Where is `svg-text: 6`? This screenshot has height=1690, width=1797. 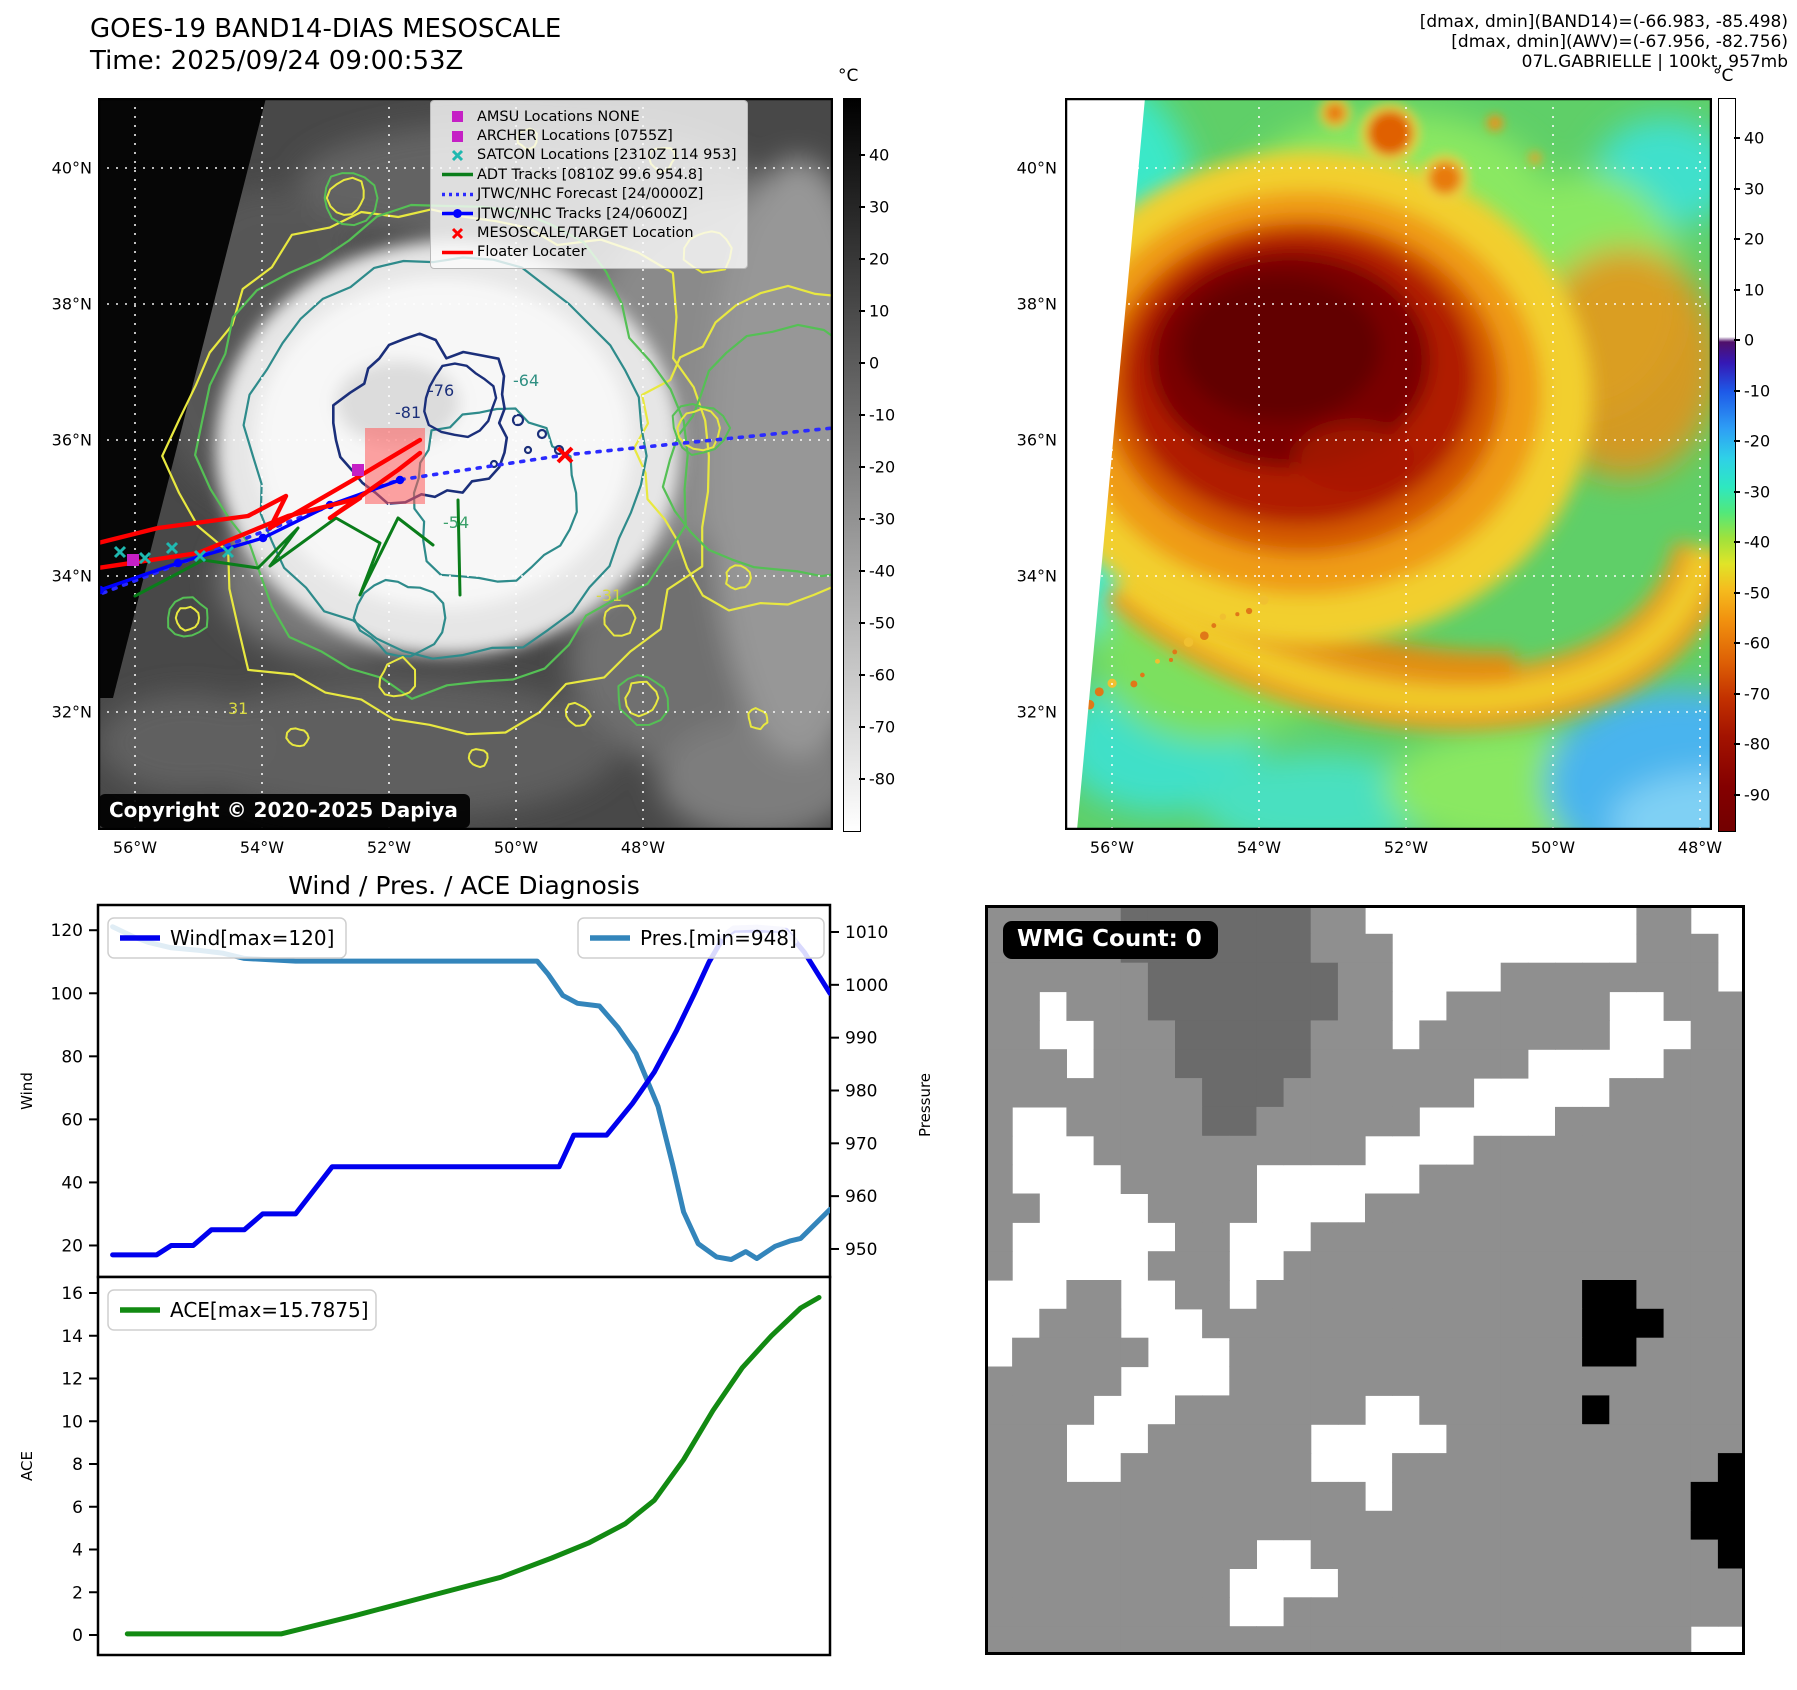 svg-text: 6 is located at coordinates (77, 1508).